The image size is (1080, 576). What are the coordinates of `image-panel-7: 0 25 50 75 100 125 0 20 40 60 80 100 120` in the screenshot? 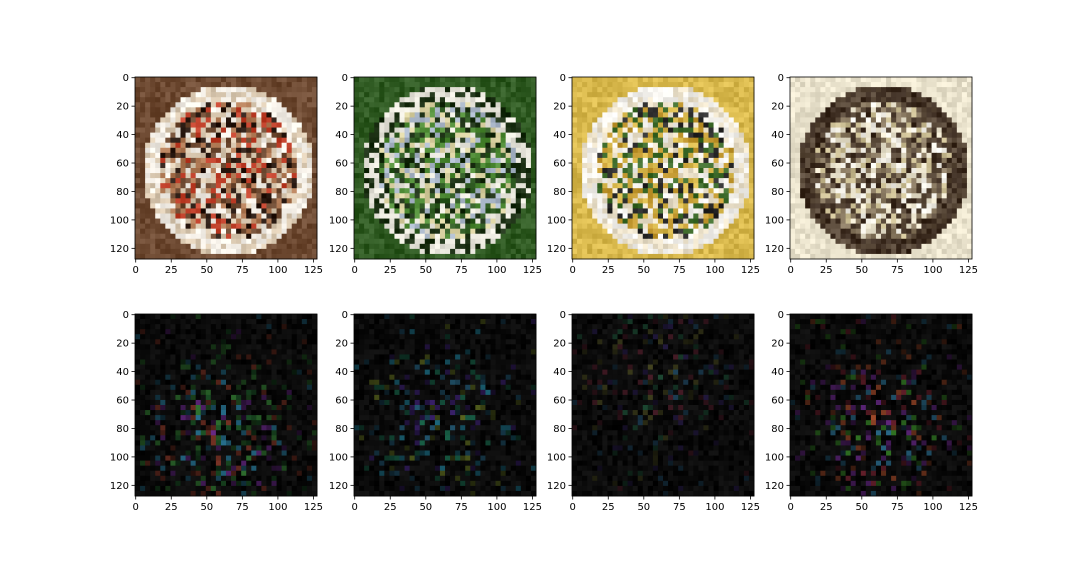 It's located at (653, 411).